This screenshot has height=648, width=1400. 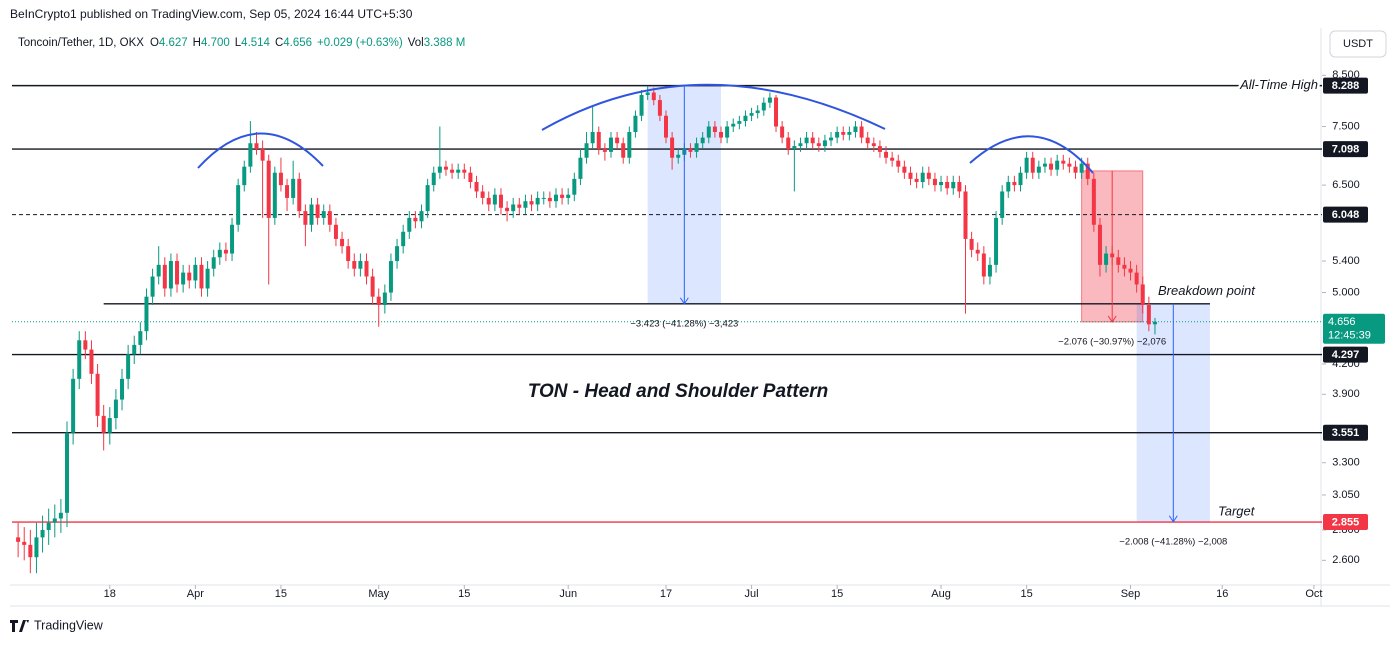 I want to click on legend-value: 4.627, so click(x=173, y=43).